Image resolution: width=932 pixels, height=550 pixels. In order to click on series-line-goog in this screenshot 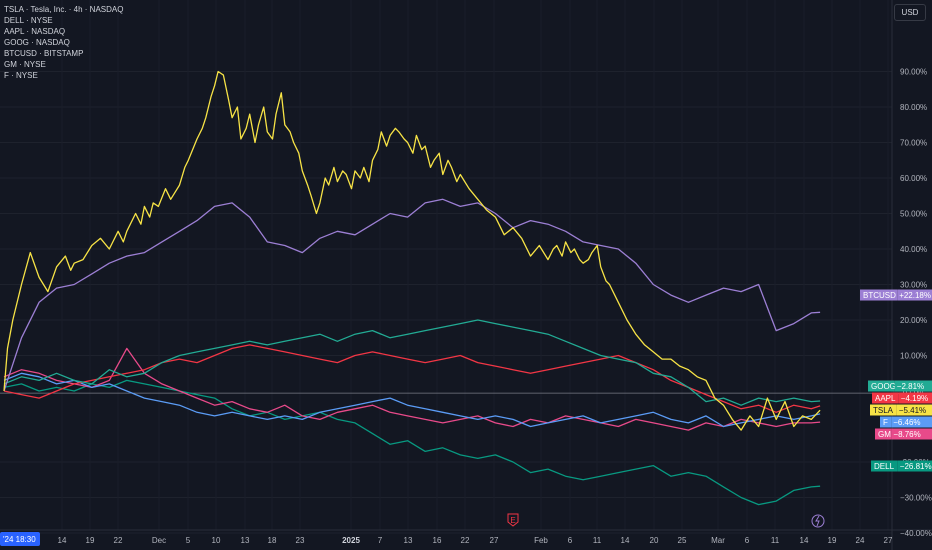, I will do `click(412, 362)`.